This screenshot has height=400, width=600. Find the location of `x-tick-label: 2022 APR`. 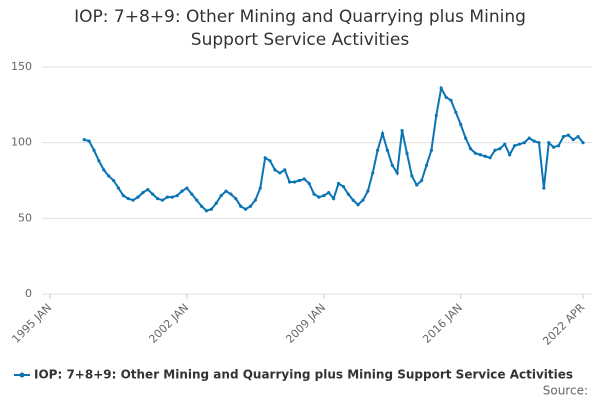

x-tick-label: 2022 APR is located at coordinates (563, 324).